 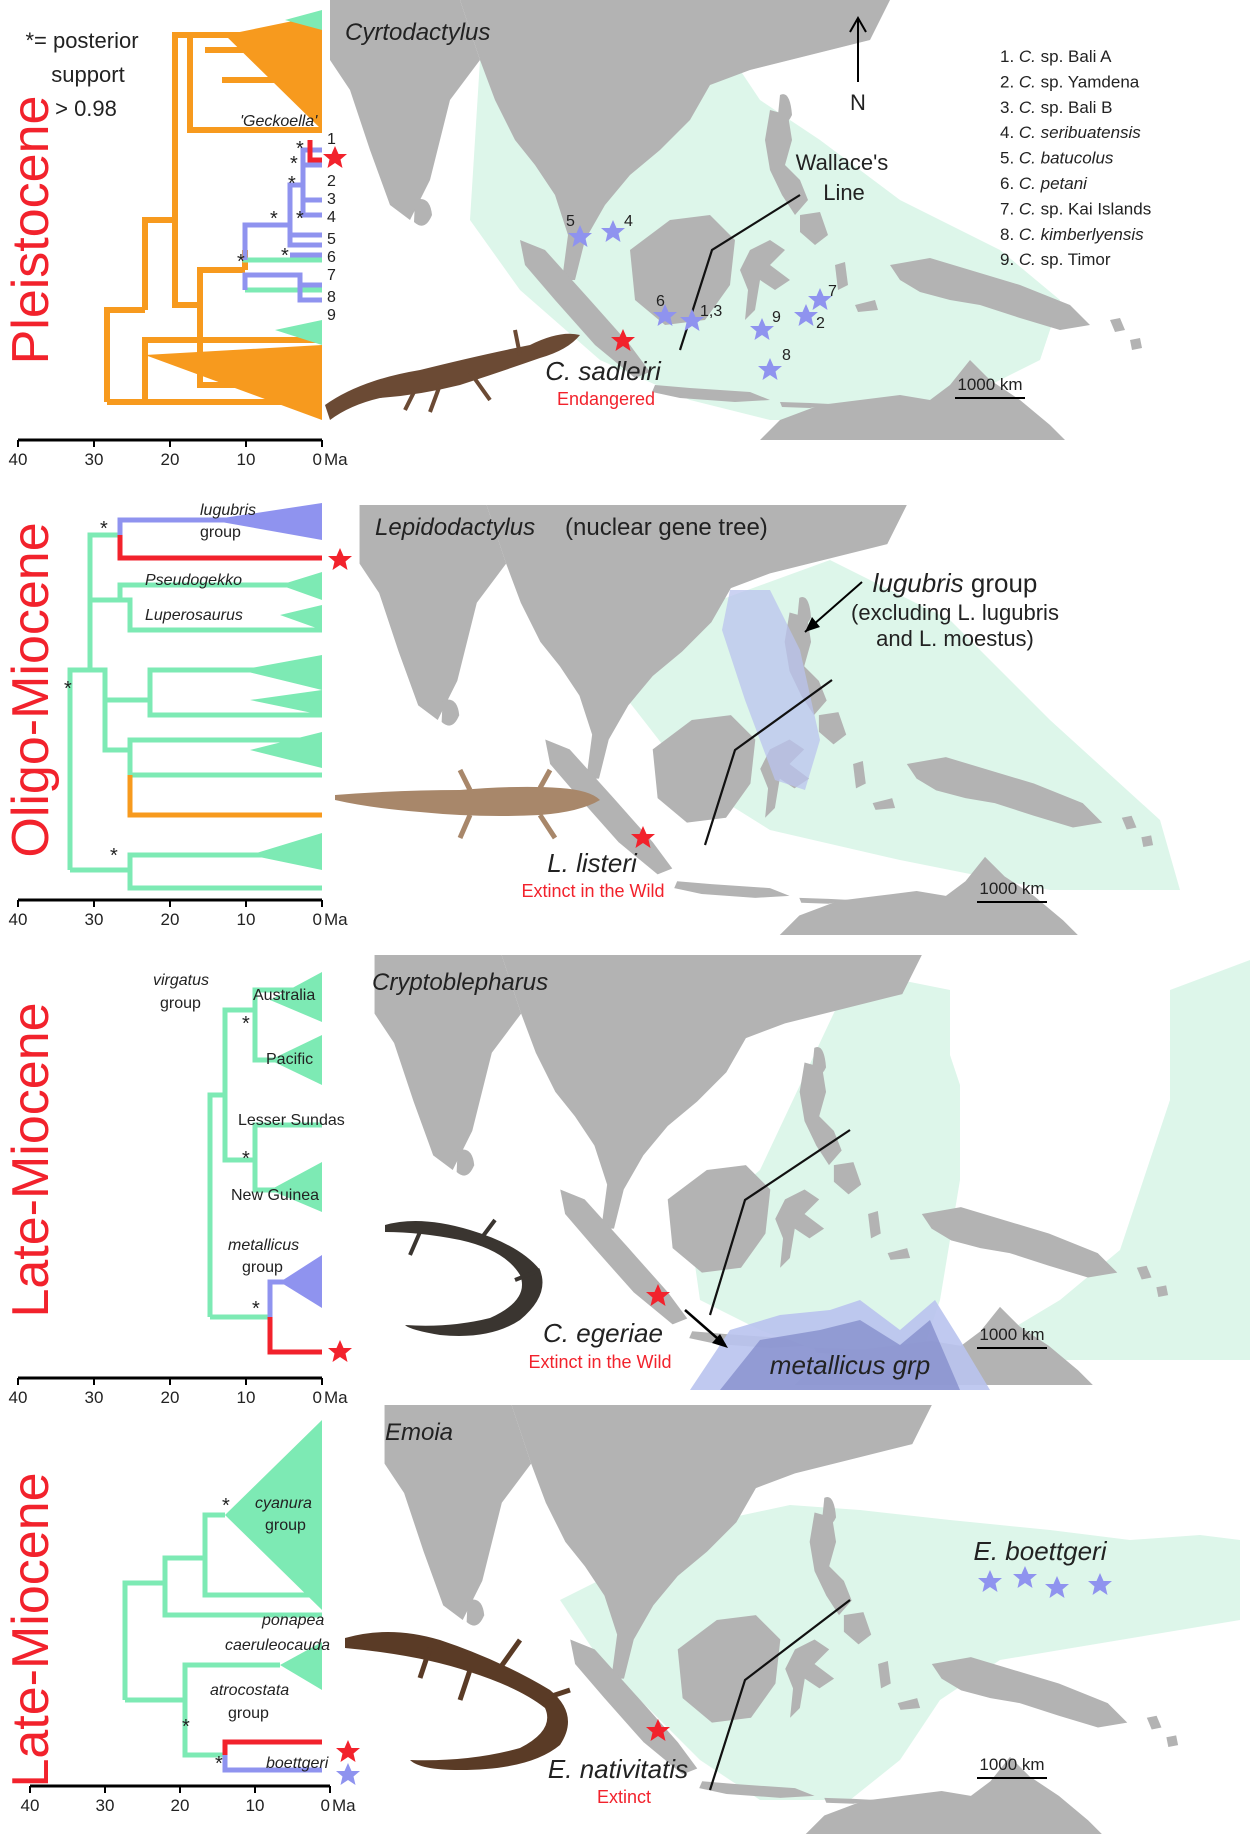 I want to click on species-name: E. nativitatis, so click(x=618, y=1769).